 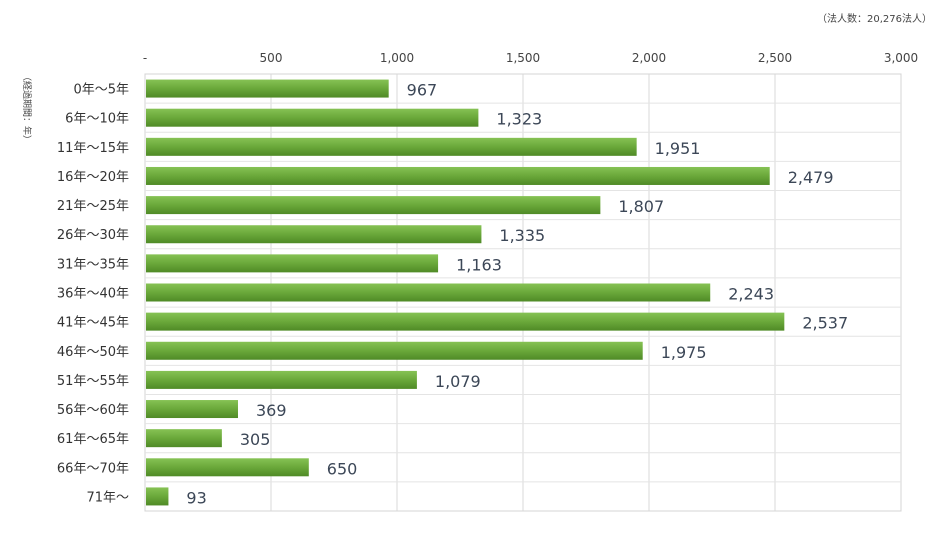 What do you see at coordinates (93, 264) in the screenshot?
I see `category-label: 31年～35年` at bounding box center [93, 264].